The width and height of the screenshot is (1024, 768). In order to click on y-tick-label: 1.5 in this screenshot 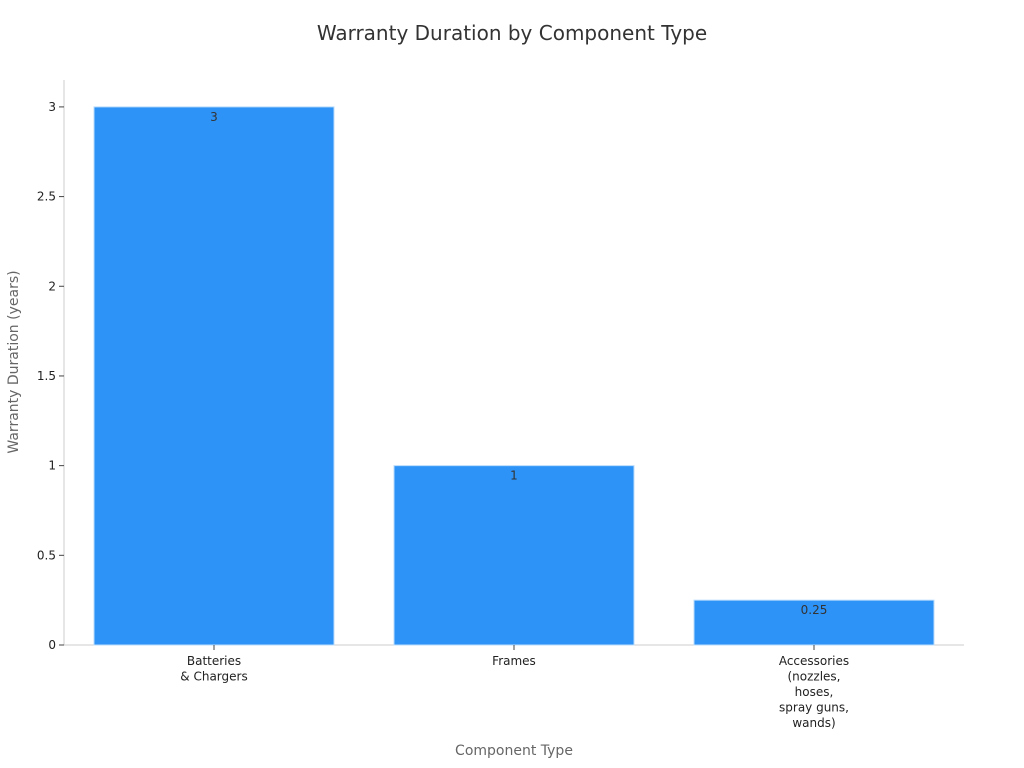, I will do `click(46, 376)`.